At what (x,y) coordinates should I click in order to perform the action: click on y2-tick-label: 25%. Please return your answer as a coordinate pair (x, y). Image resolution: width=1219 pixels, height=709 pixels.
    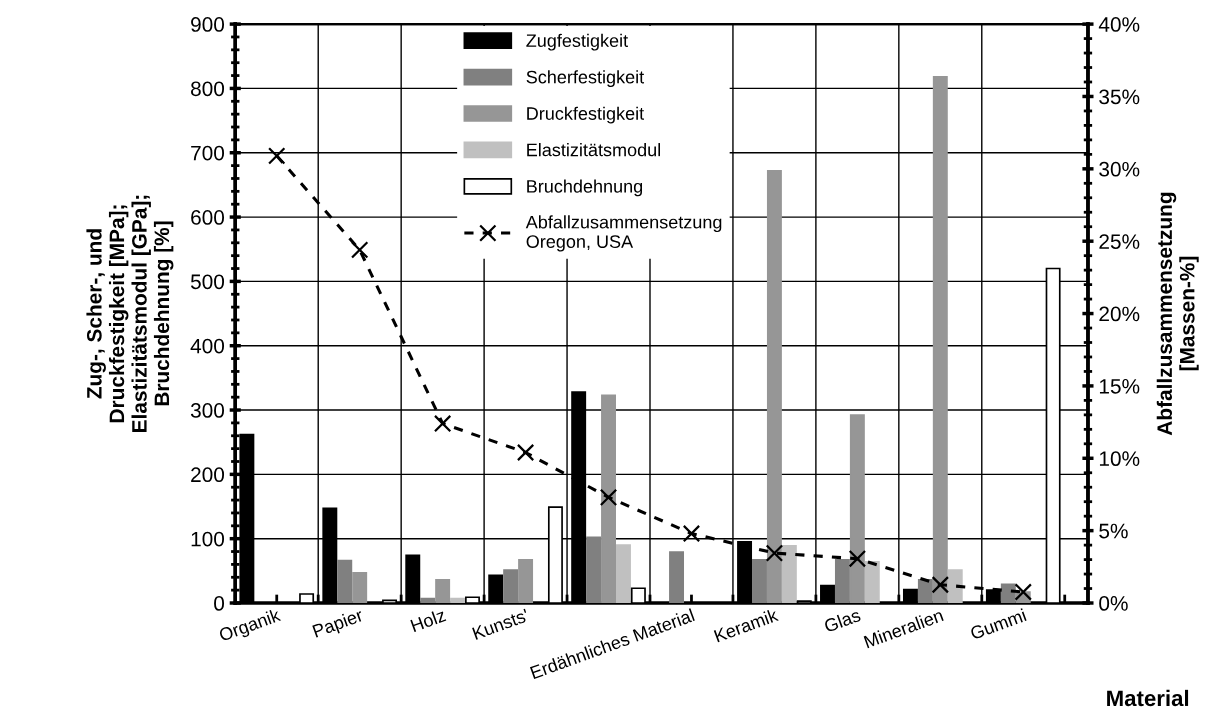
    Looking at the image, I should click on (1119, 241).